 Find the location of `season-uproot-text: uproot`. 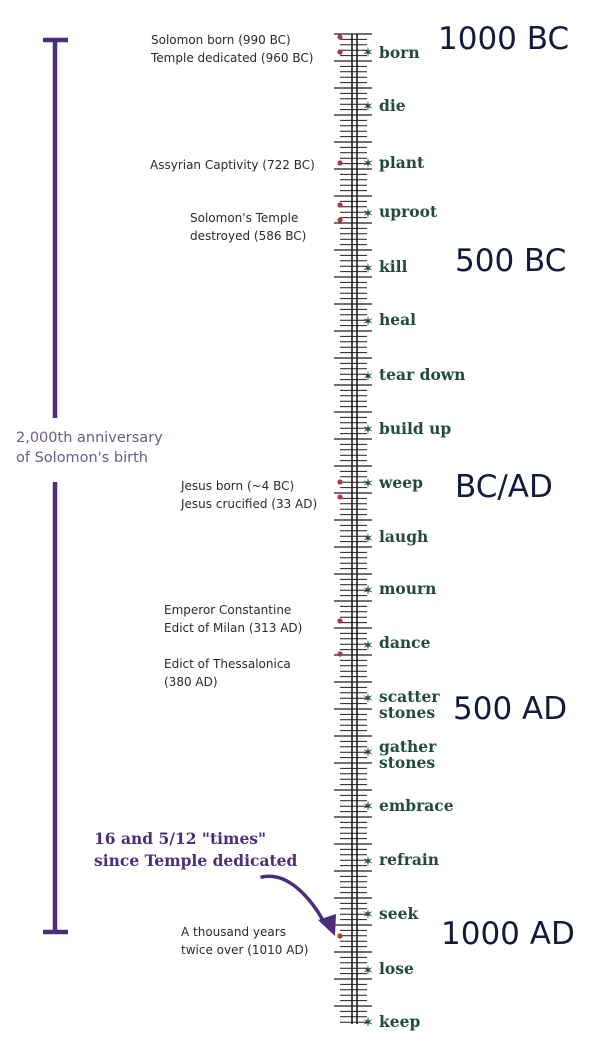

season-uproot-text: uproot is located at coordinates (408, 211).